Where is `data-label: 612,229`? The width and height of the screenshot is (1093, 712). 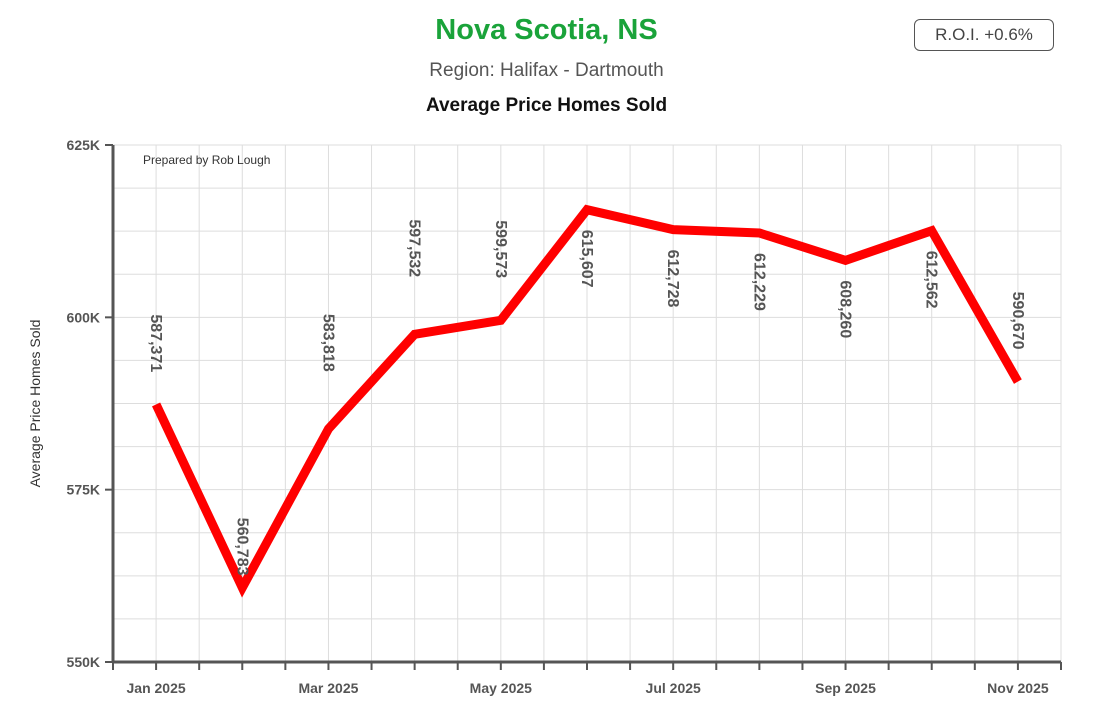 data-label: 612,229 is located at coordinates (758, 282).